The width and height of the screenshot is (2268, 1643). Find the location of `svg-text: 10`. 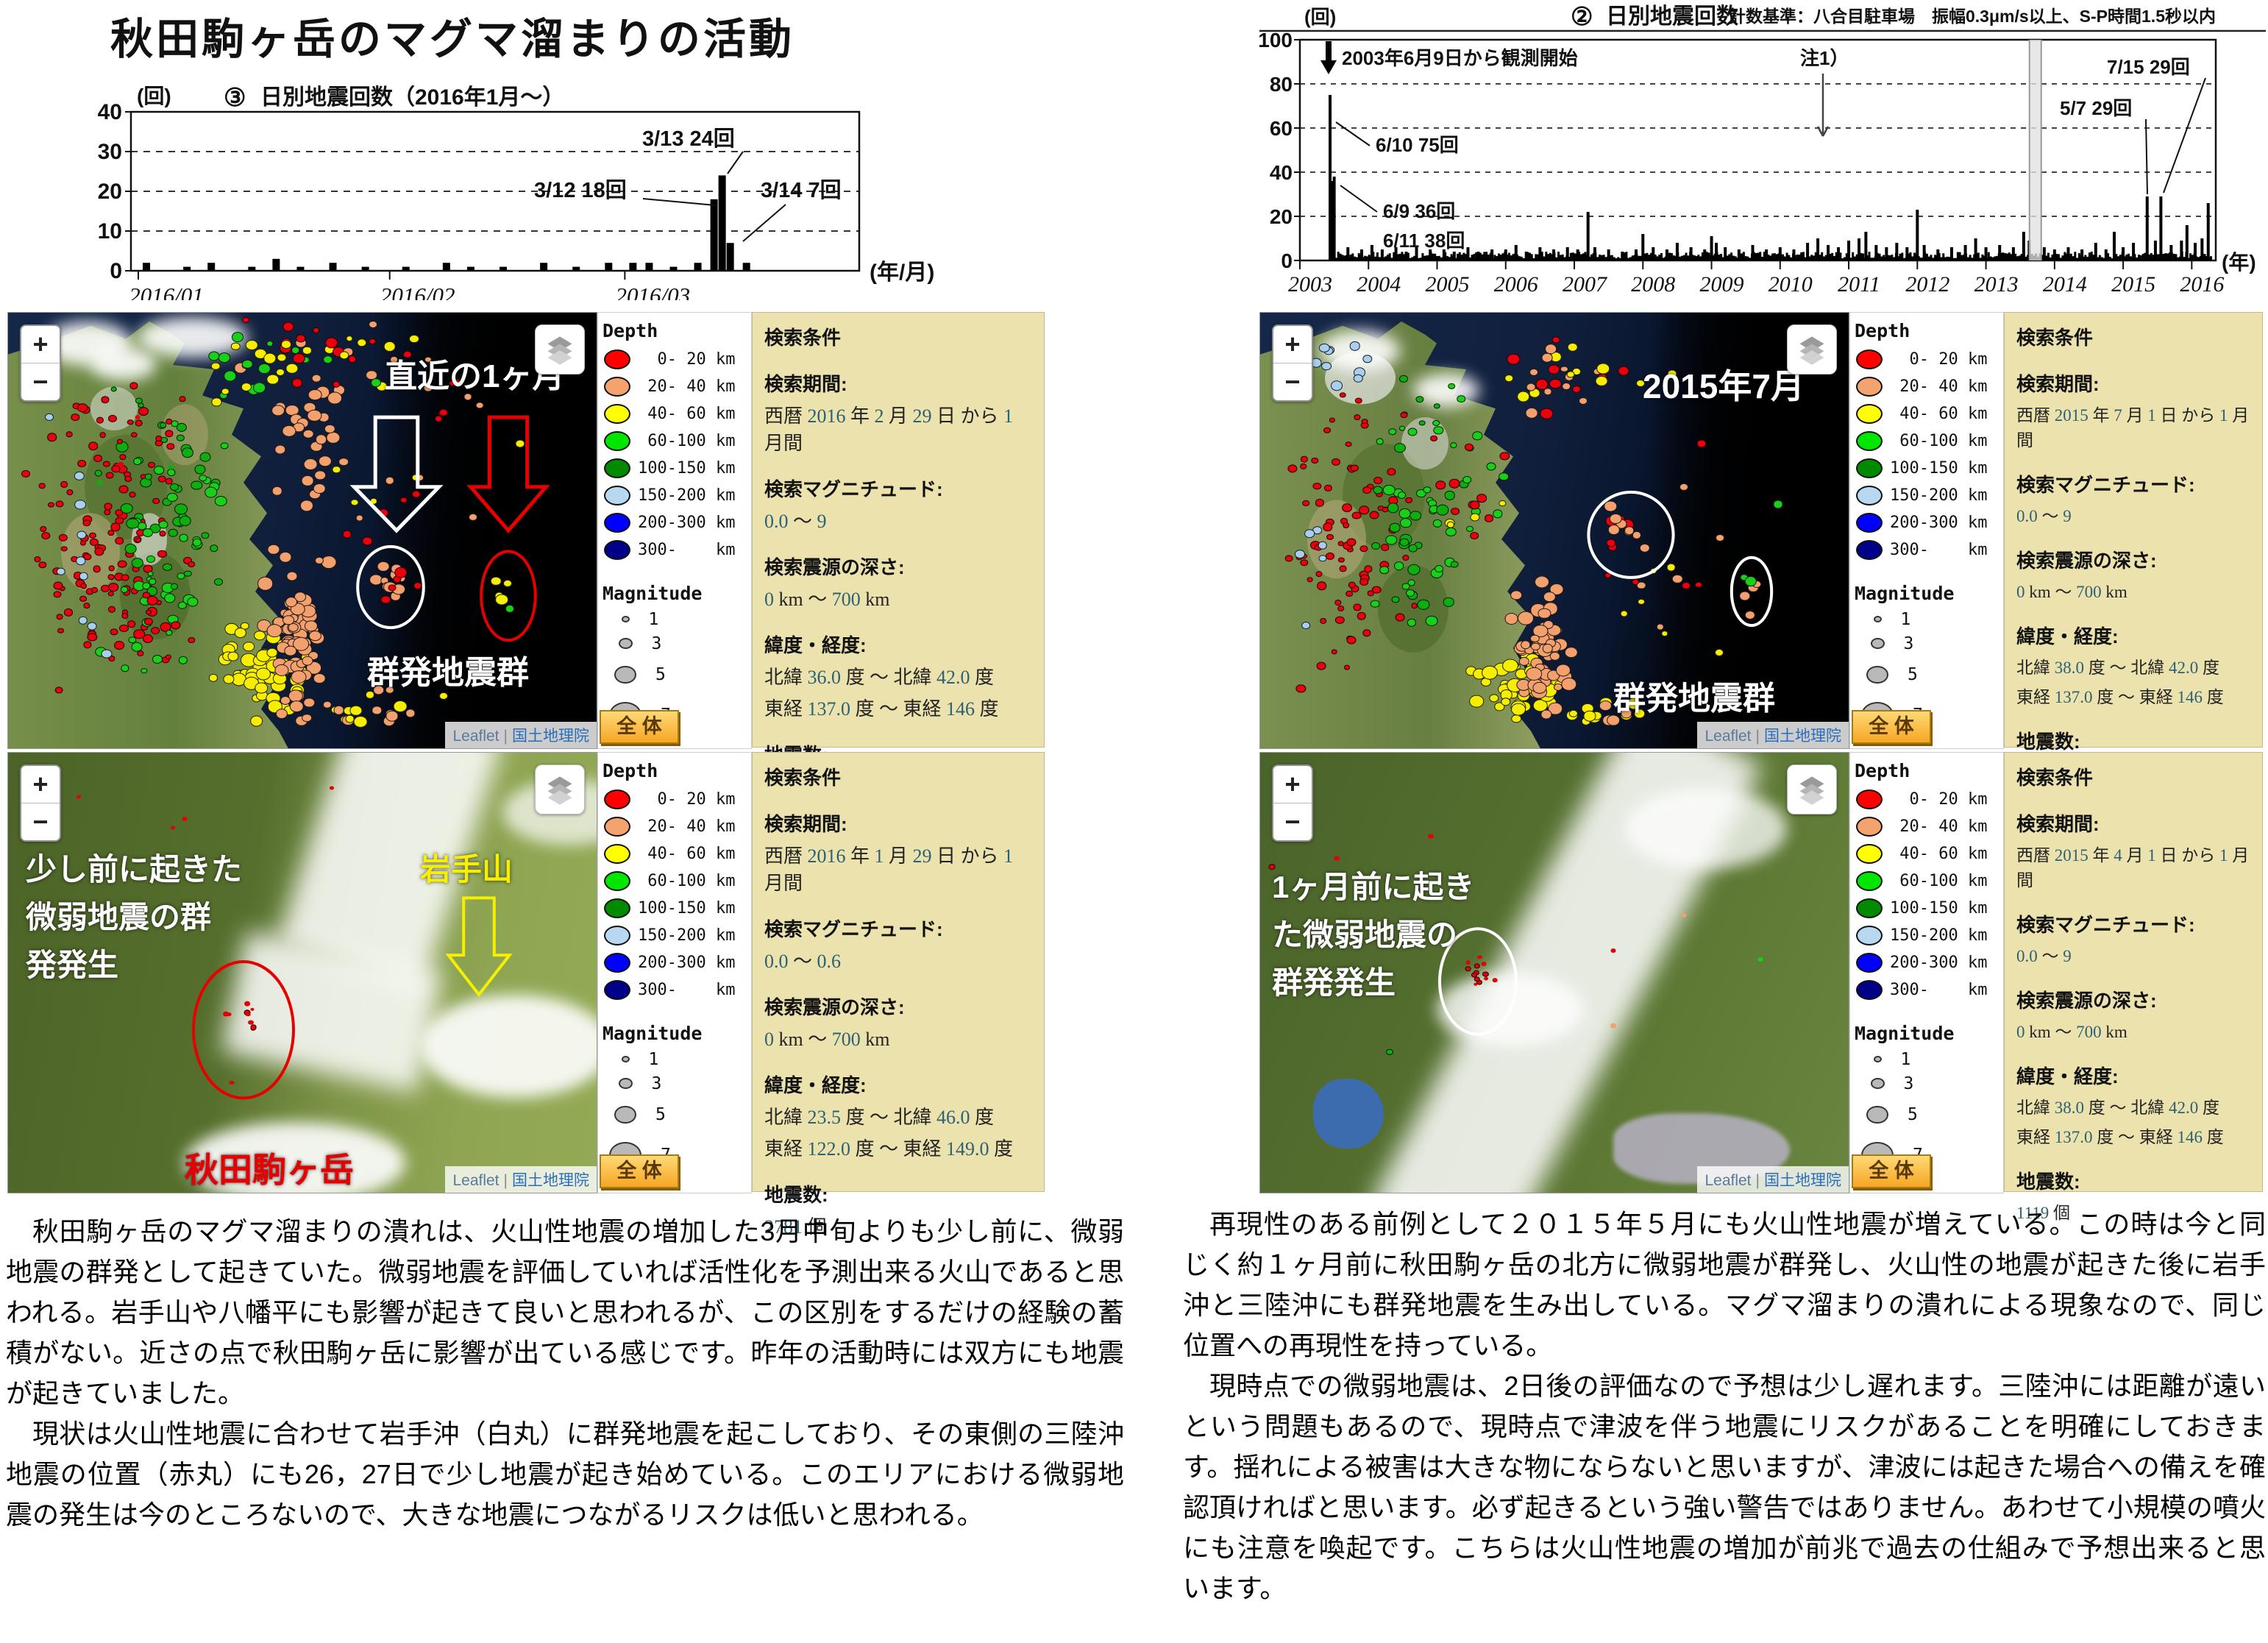

svg-text: 10 is located at coordinates (110, 231).